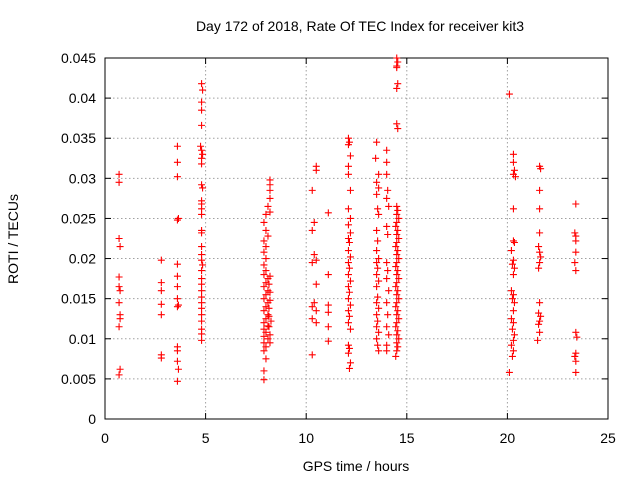 This screenshot has width=640, height=480. Describe the element at coordinates (78, 379) in the screenshot. I see `y-tick-label: 0.005` at that location.